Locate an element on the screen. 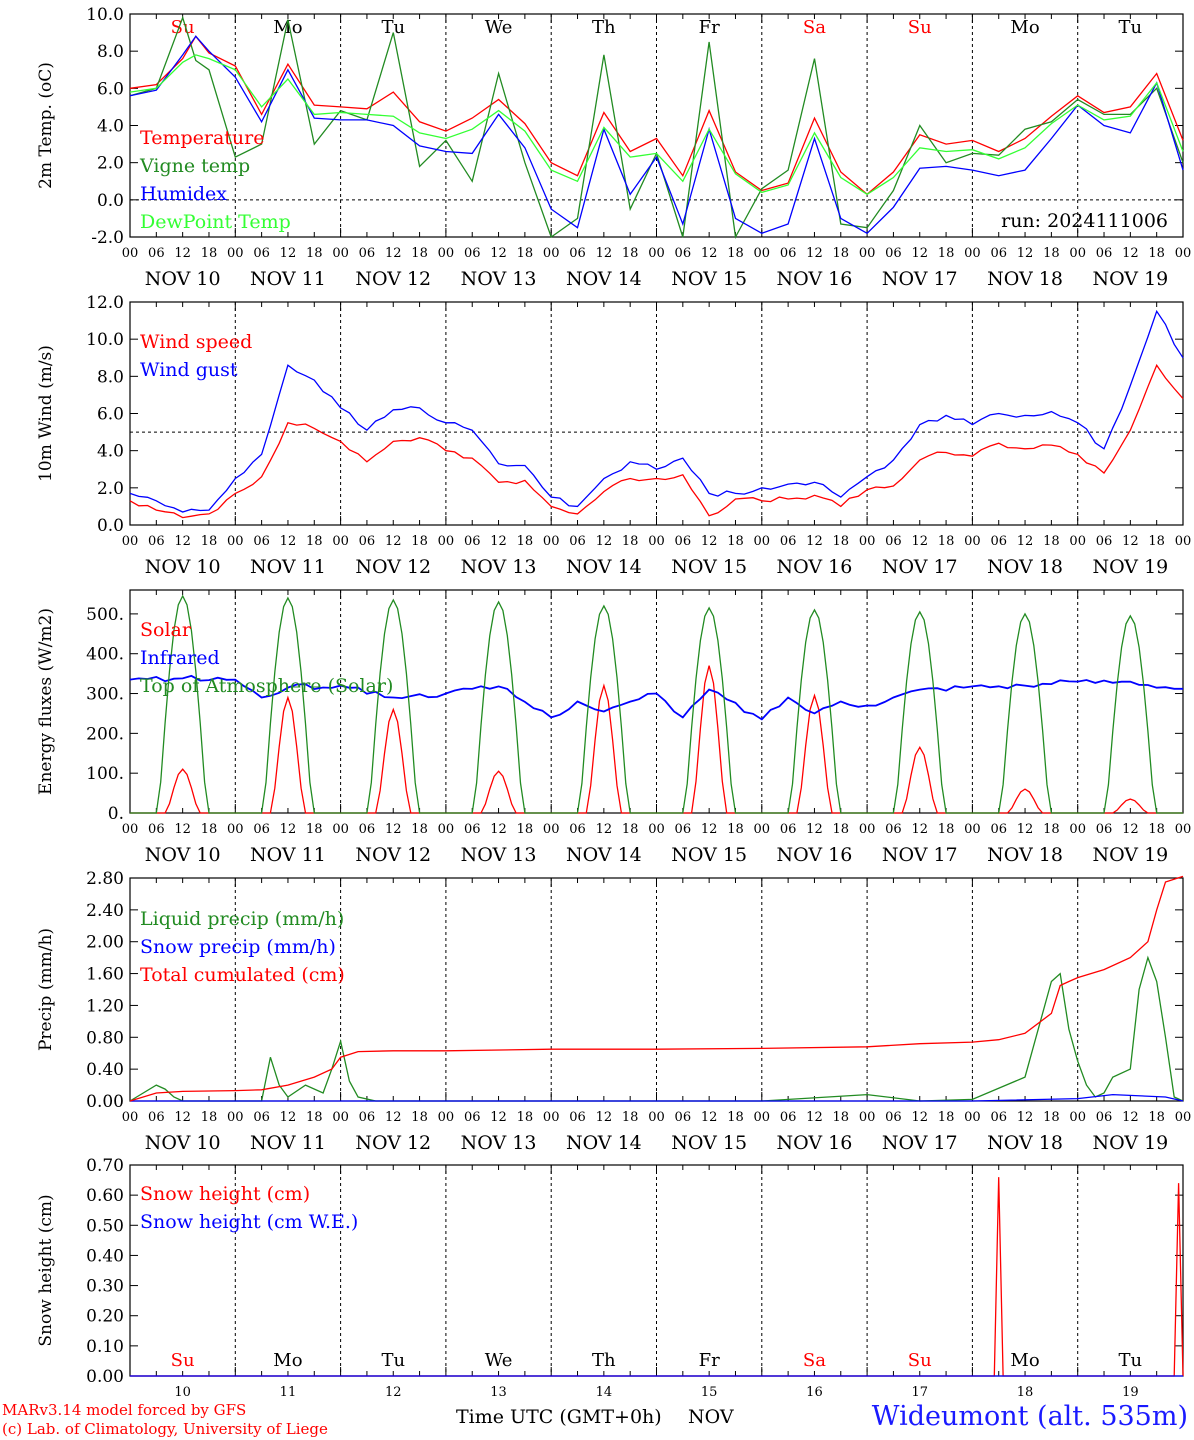  series-line-vigne-temp is located at coordinates (656, 127).